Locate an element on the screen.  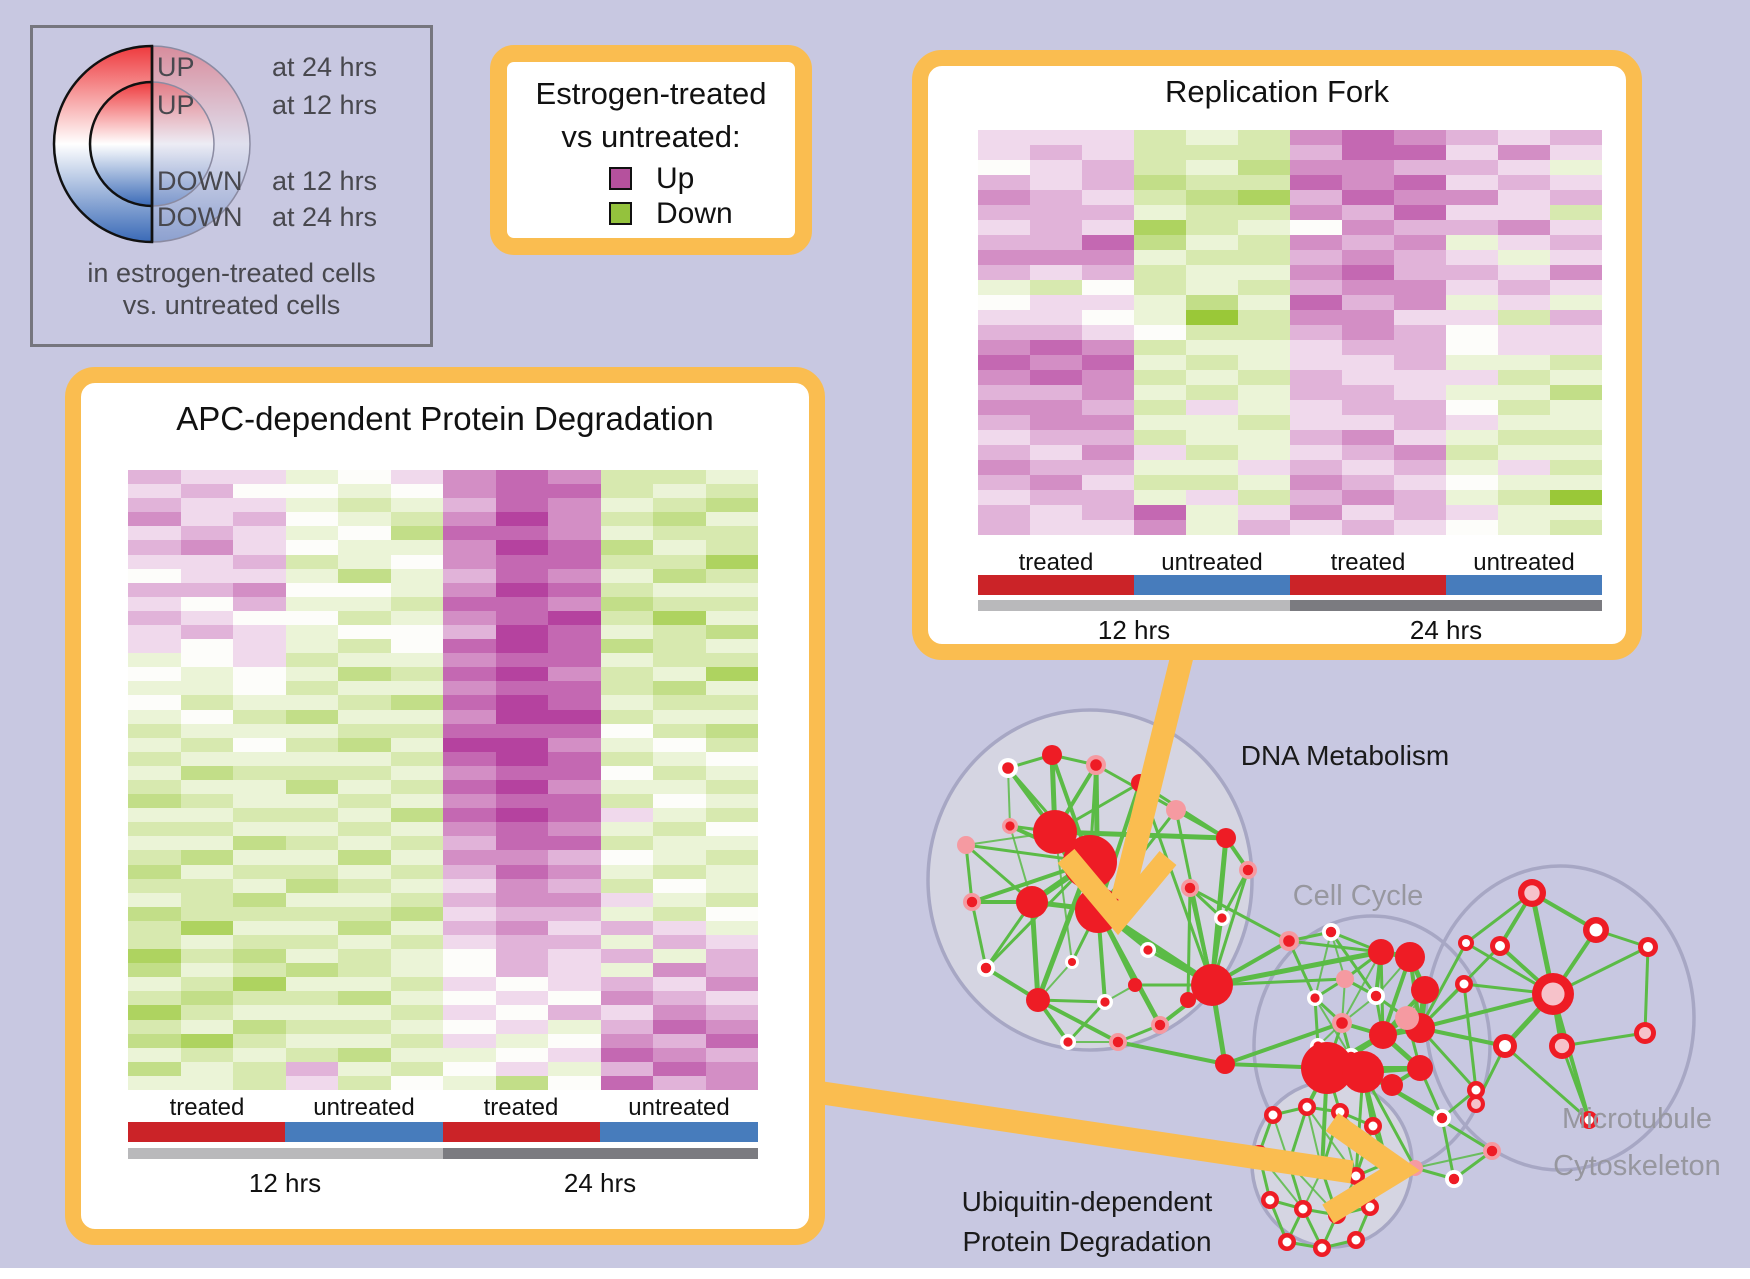
replication-fork-heatmap is located at coordinates (1290, 332).